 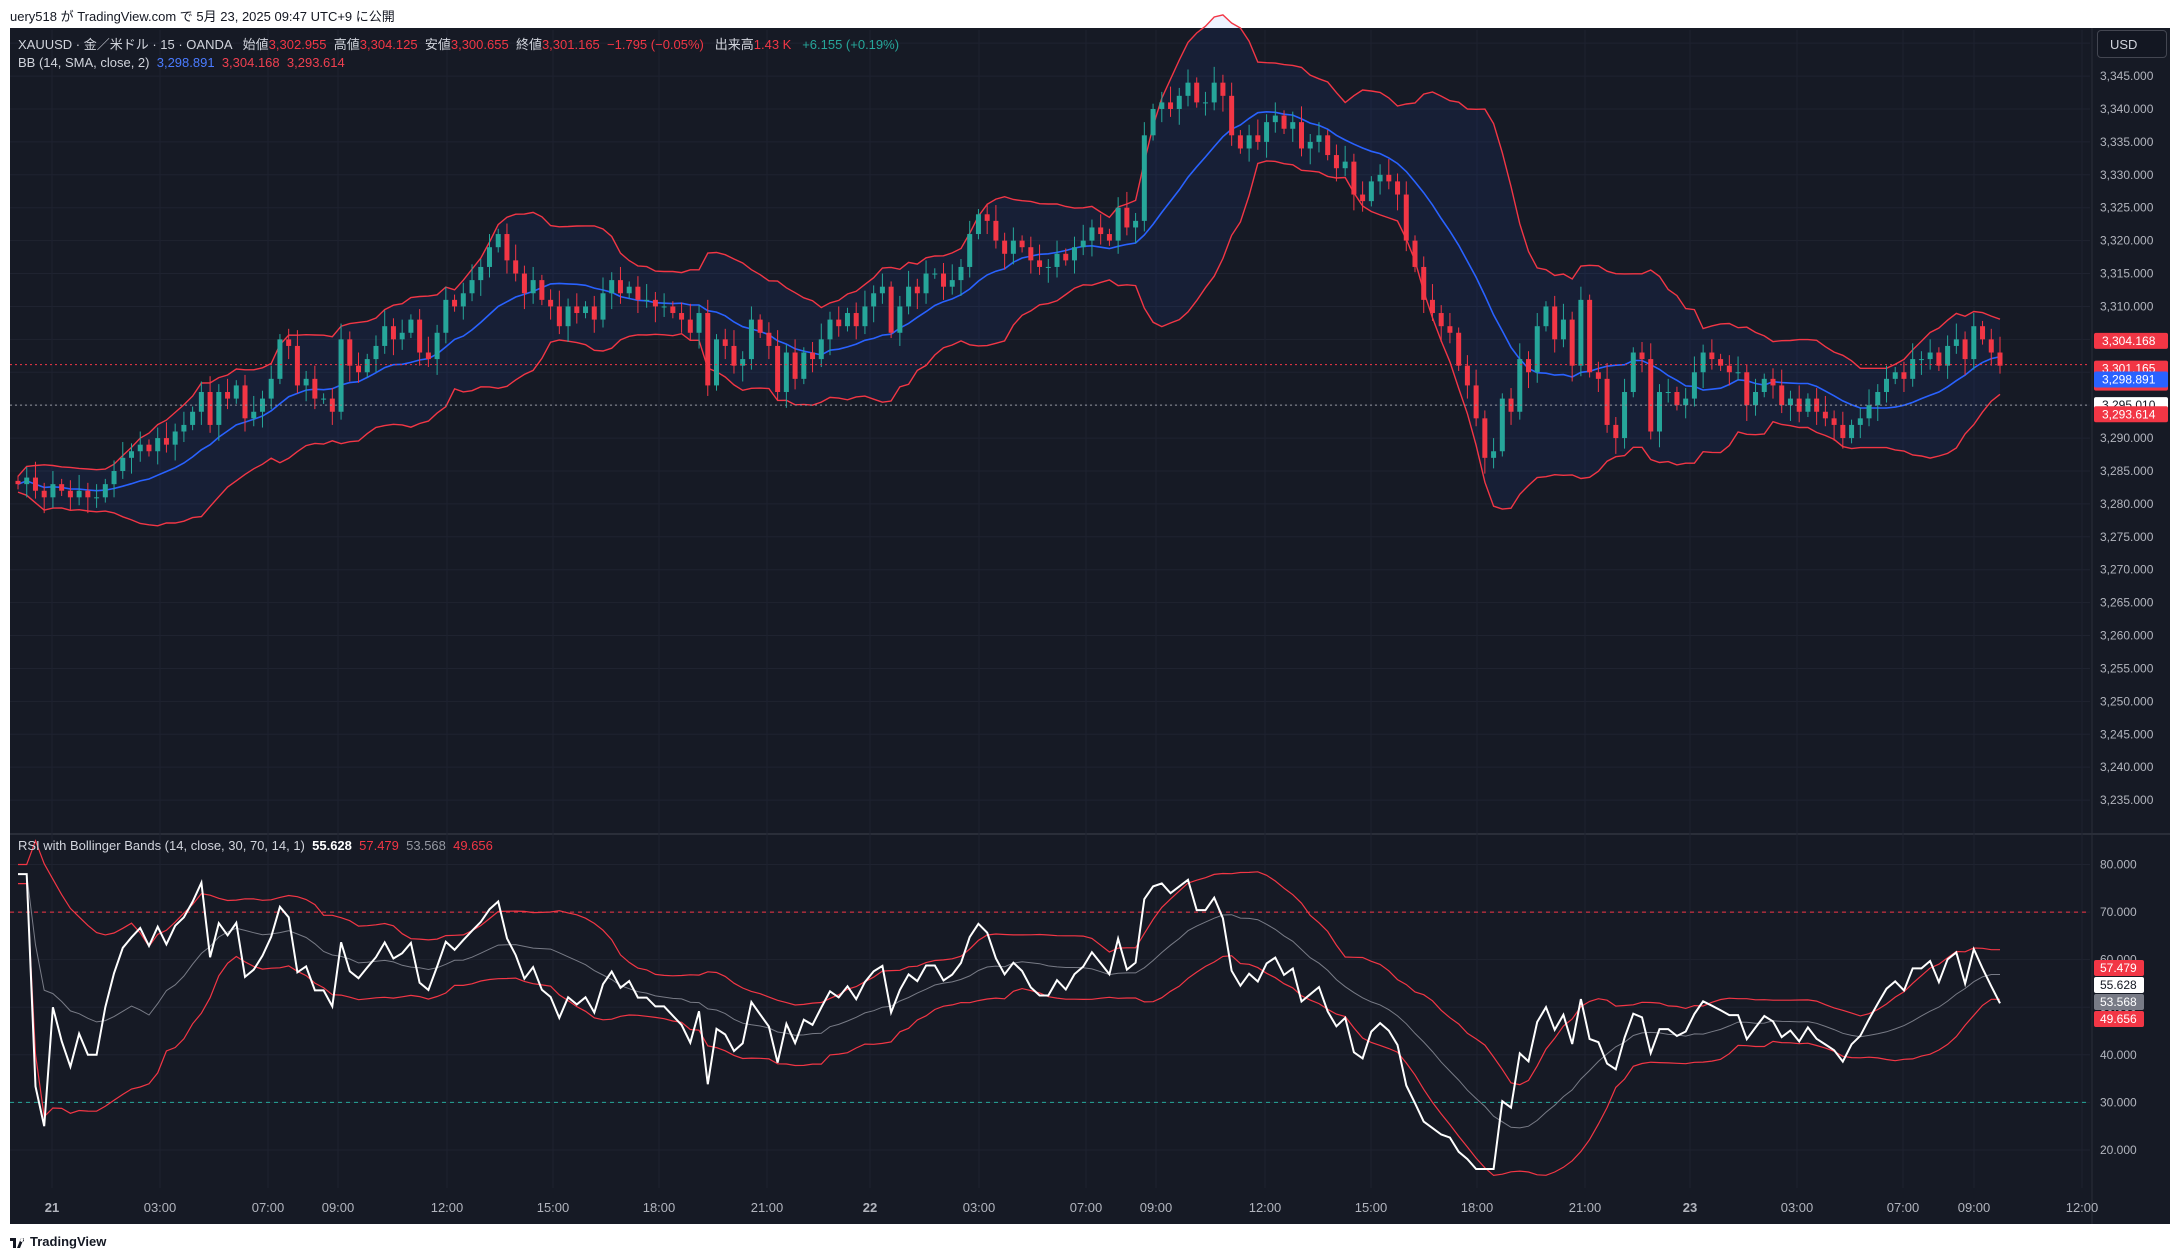 I want to click on price-y-tick-label: 3,240.000, so click(x=2127, y=767).